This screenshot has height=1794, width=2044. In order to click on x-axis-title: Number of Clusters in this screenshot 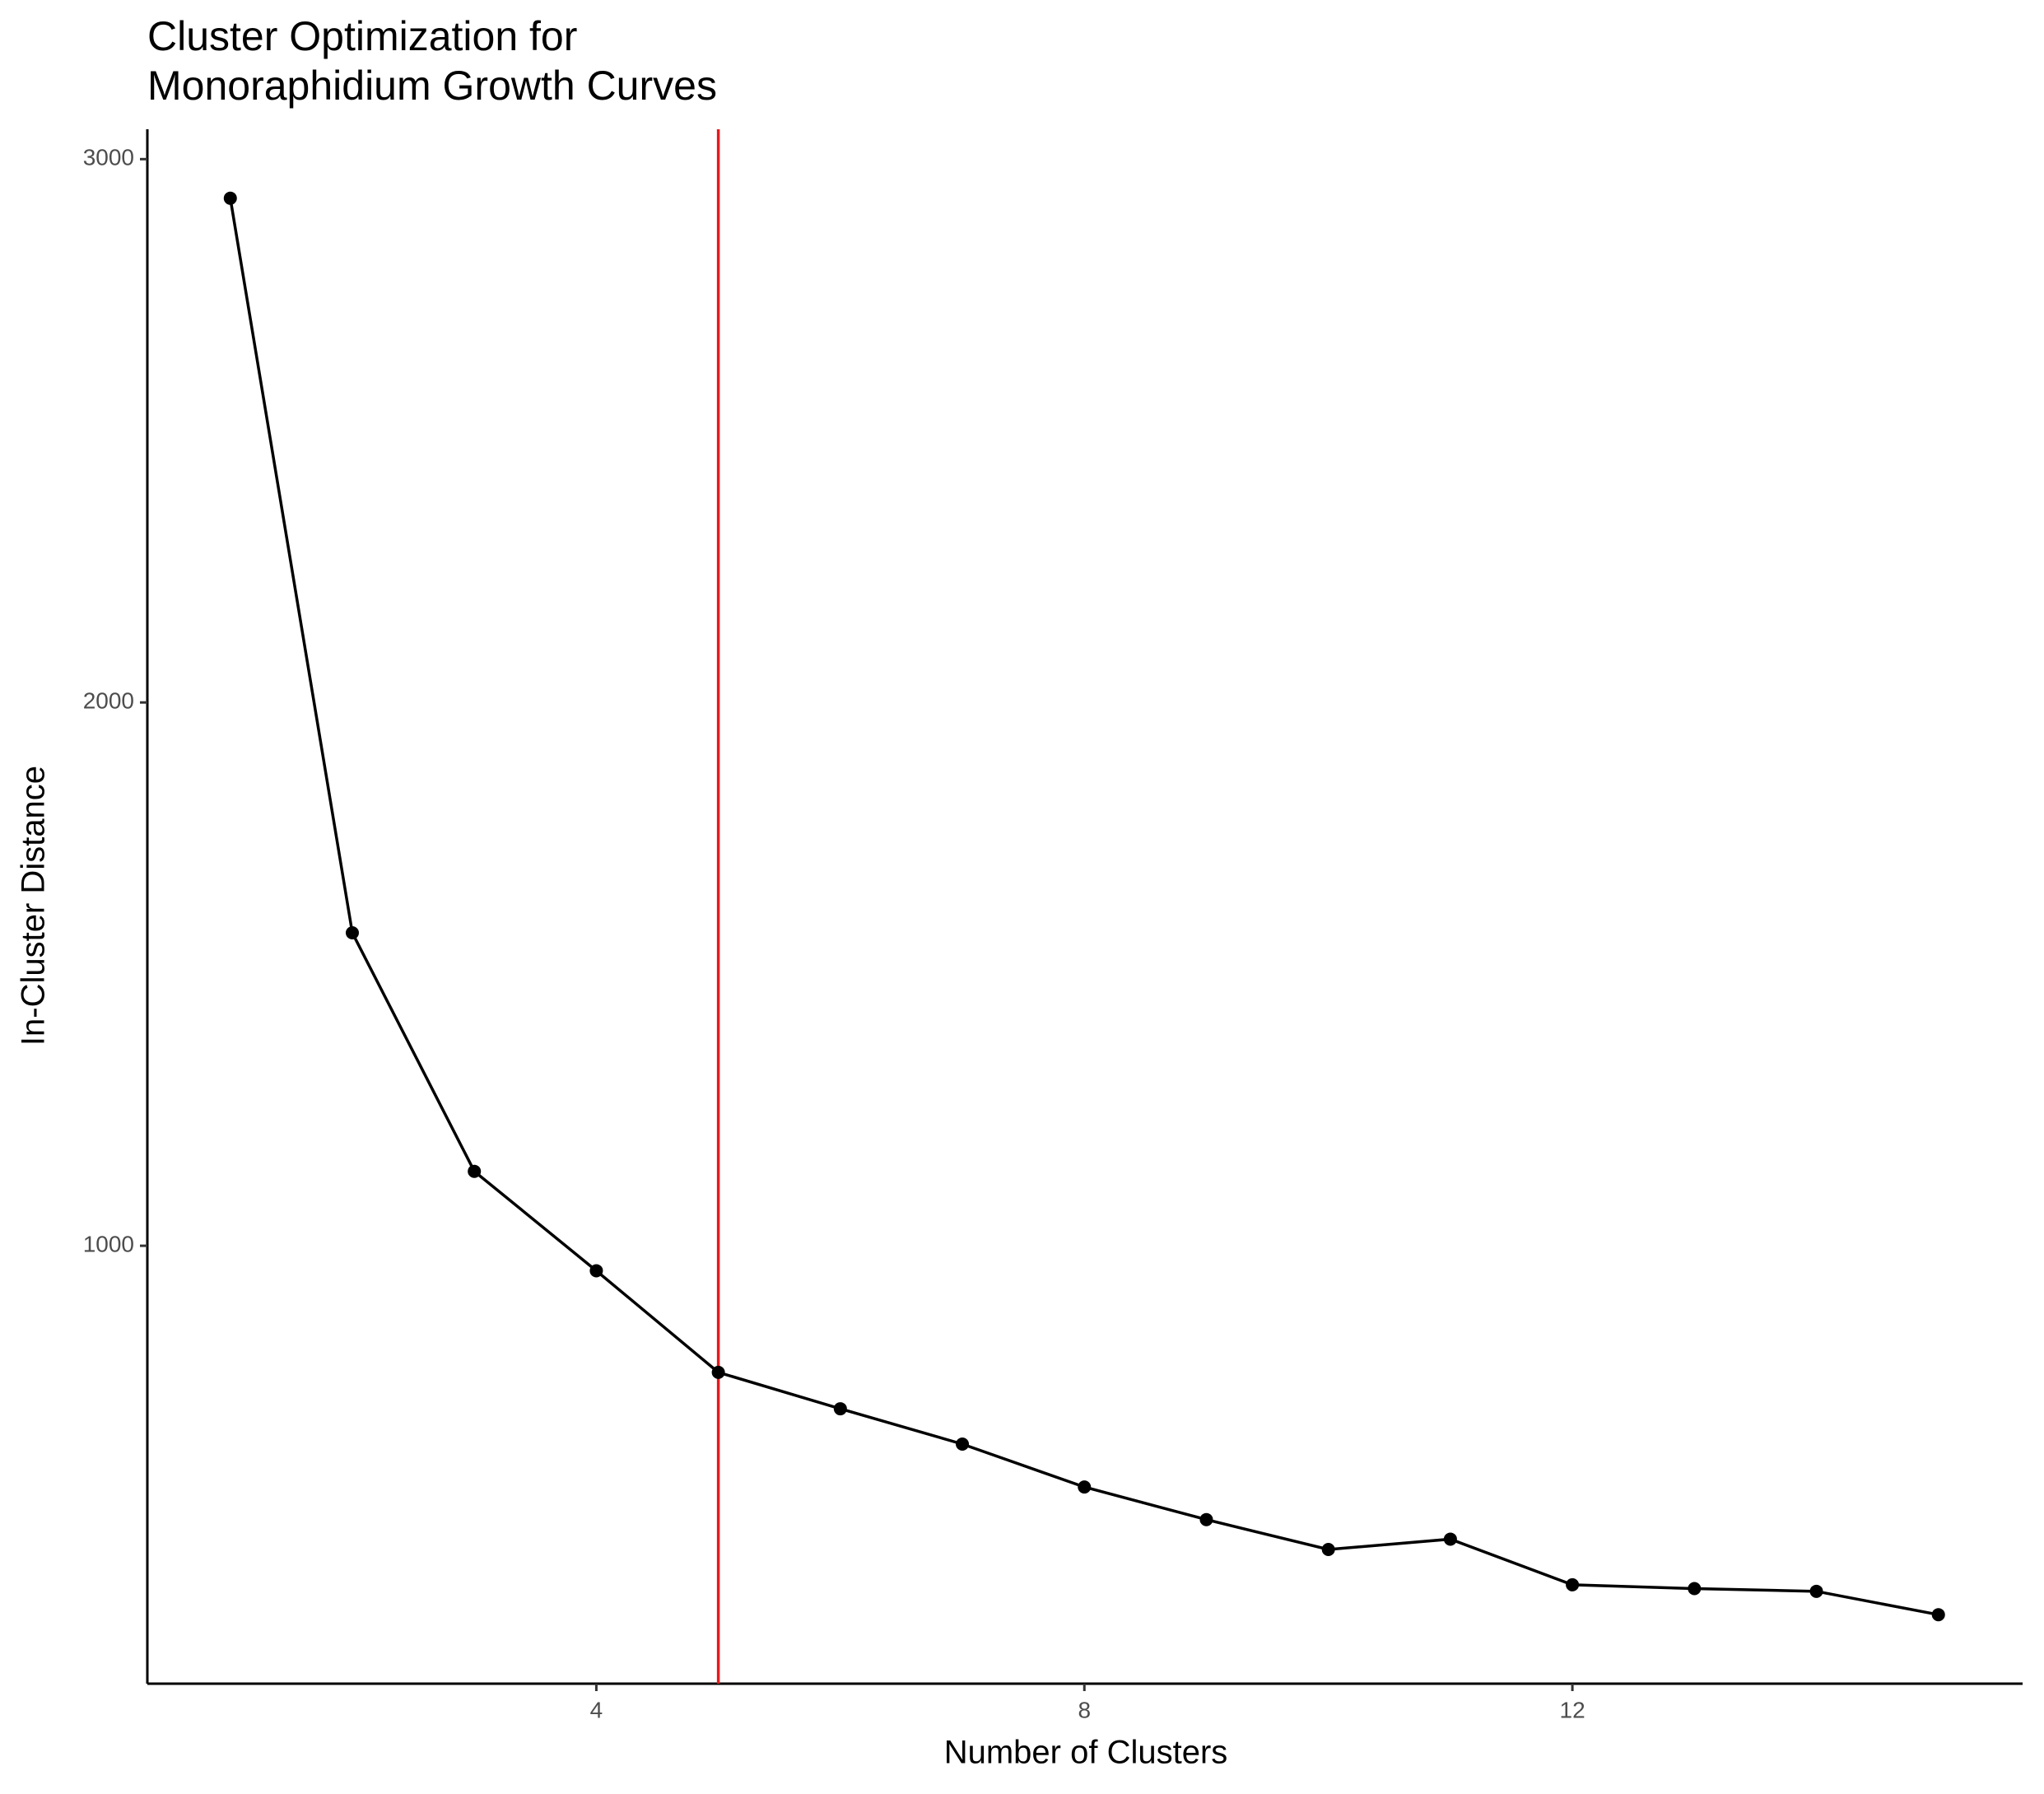, I will do `click(1086, 1753)`.